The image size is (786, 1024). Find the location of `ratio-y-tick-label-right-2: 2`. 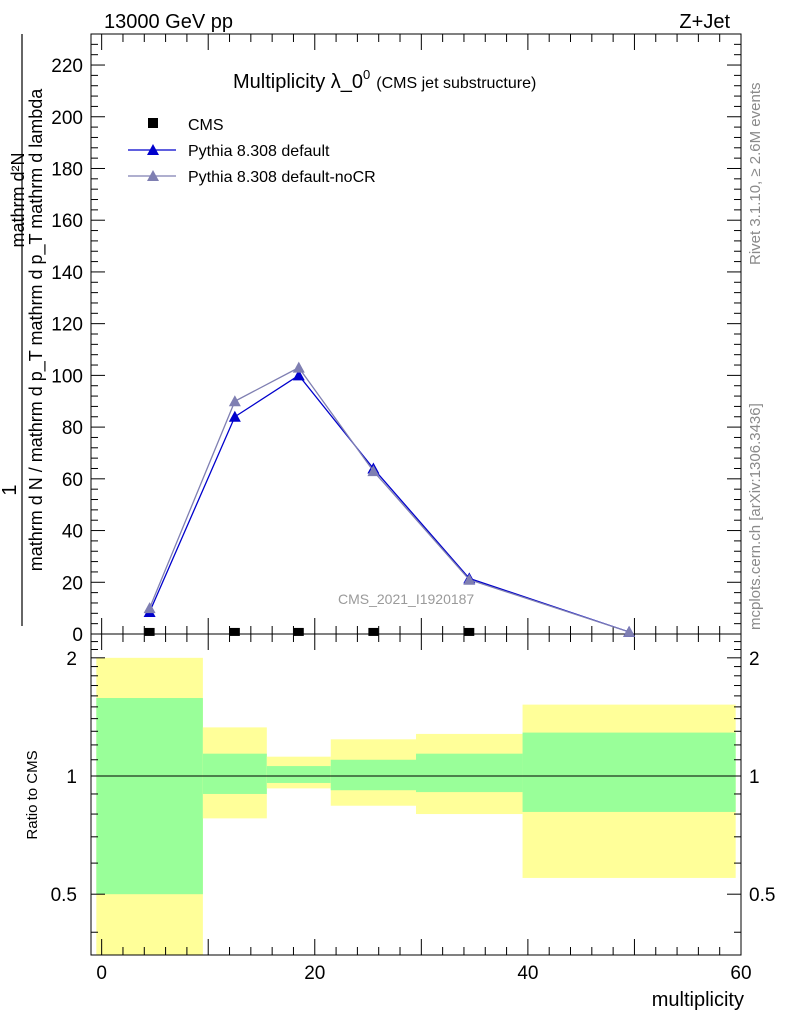

ratio-y-tick-label-right-2: 2 is located at coordinates (754, 659).